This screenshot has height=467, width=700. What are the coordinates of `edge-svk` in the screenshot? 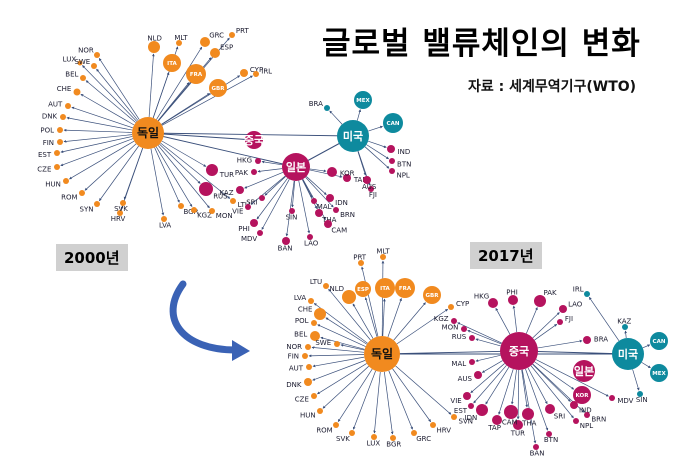 It's located at (364, 400).